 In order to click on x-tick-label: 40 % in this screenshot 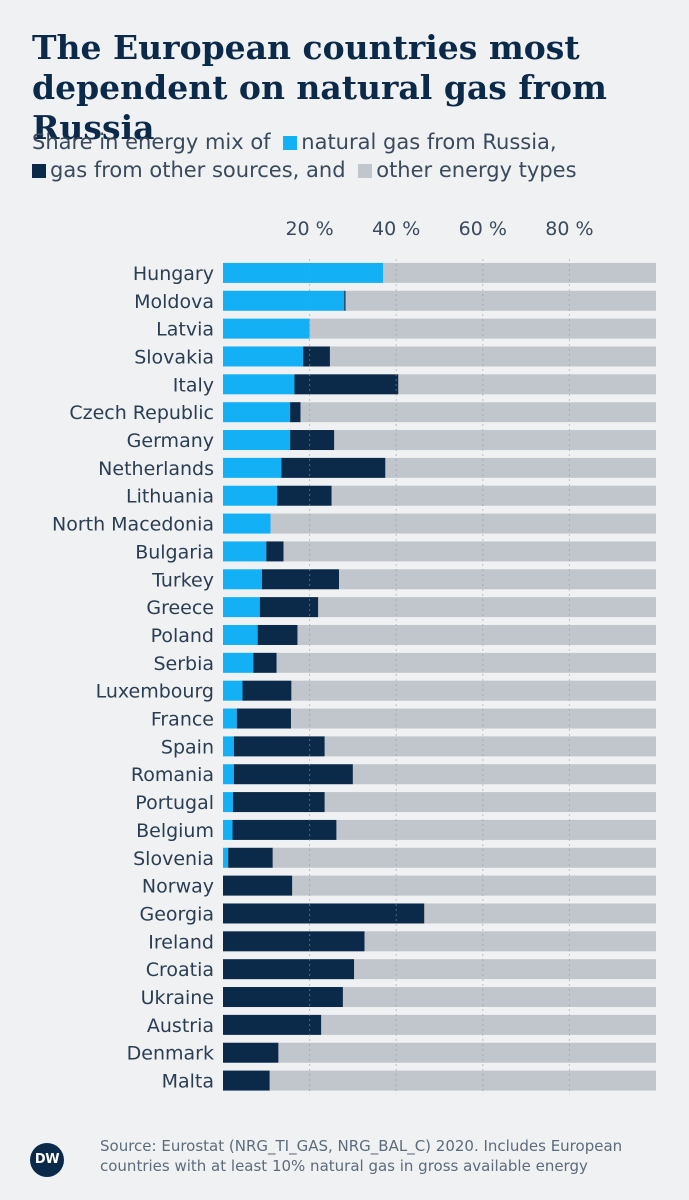, I will do `click(396, 229)`.